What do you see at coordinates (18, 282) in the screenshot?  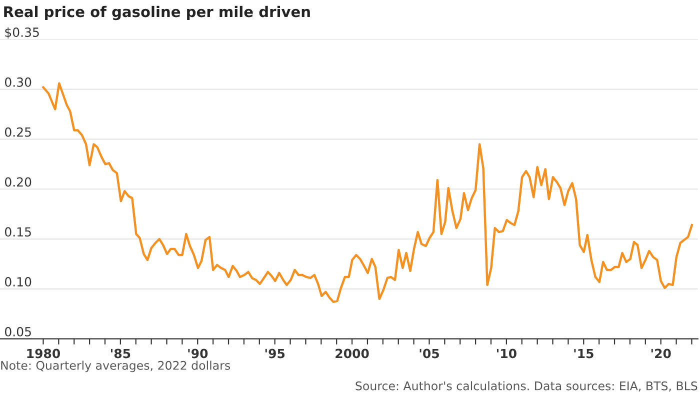 I see `y-tick-label: 0.10` at bounding box center [18, 282].